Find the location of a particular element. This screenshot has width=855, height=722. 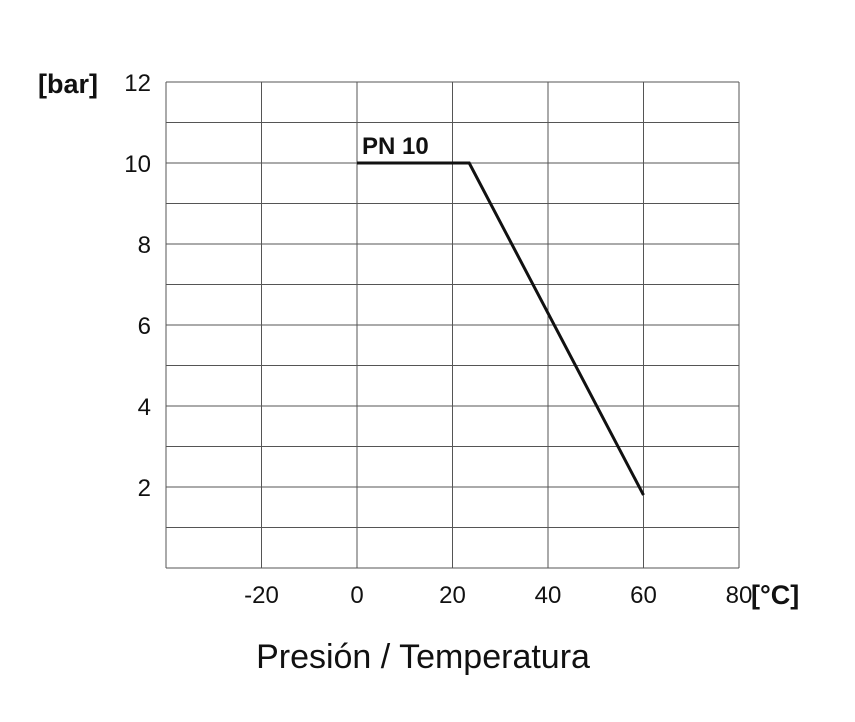

series-label: PN 10 is located at coordinates (395, 146).